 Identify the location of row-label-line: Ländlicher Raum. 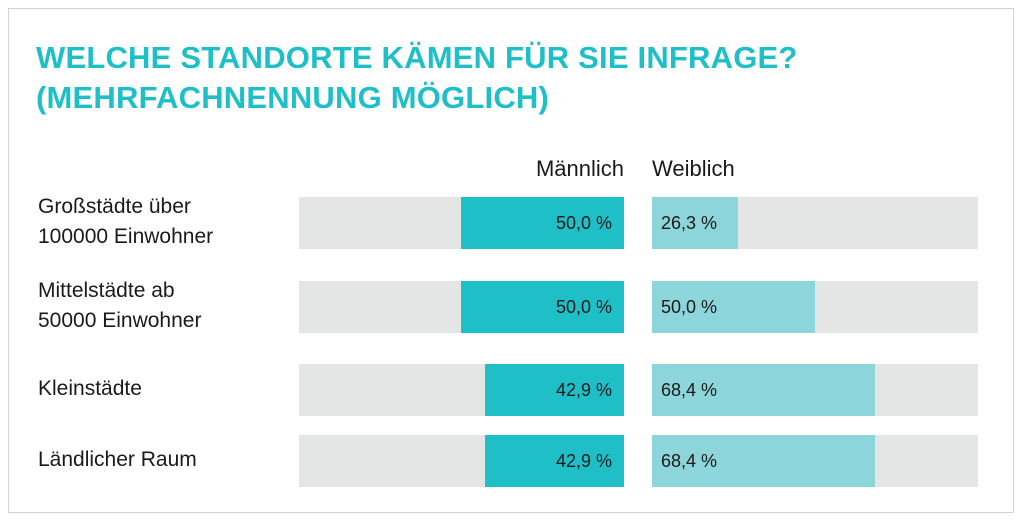
(117, 459).